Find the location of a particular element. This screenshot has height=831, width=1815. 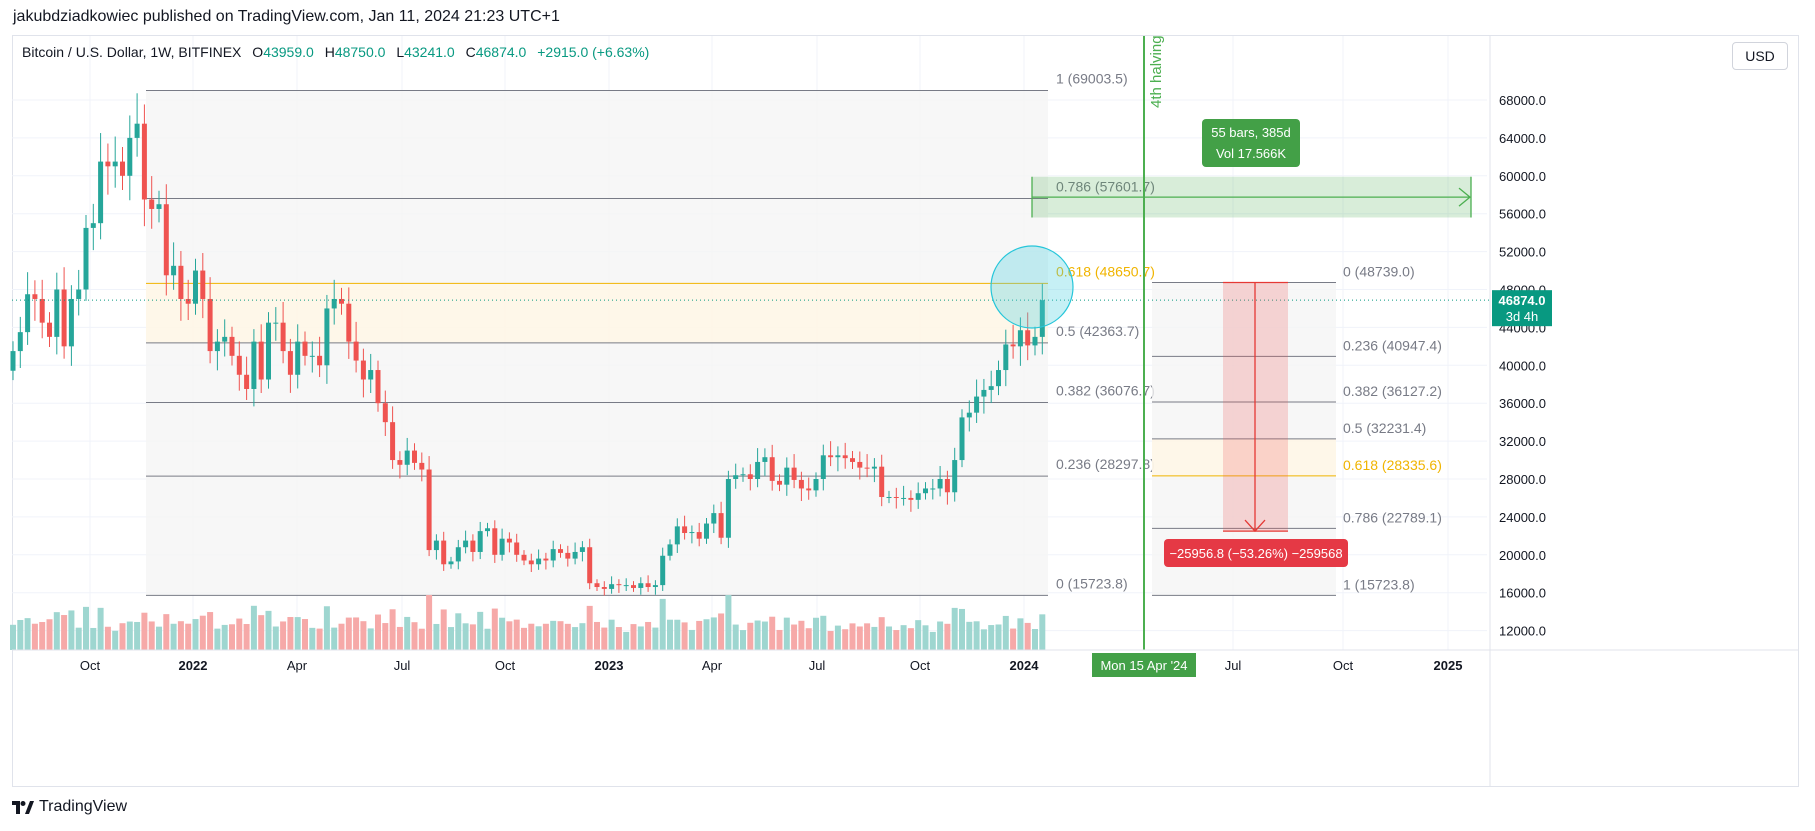

price-axis-label: 28000.0 is located at coordinates (1522, 479).